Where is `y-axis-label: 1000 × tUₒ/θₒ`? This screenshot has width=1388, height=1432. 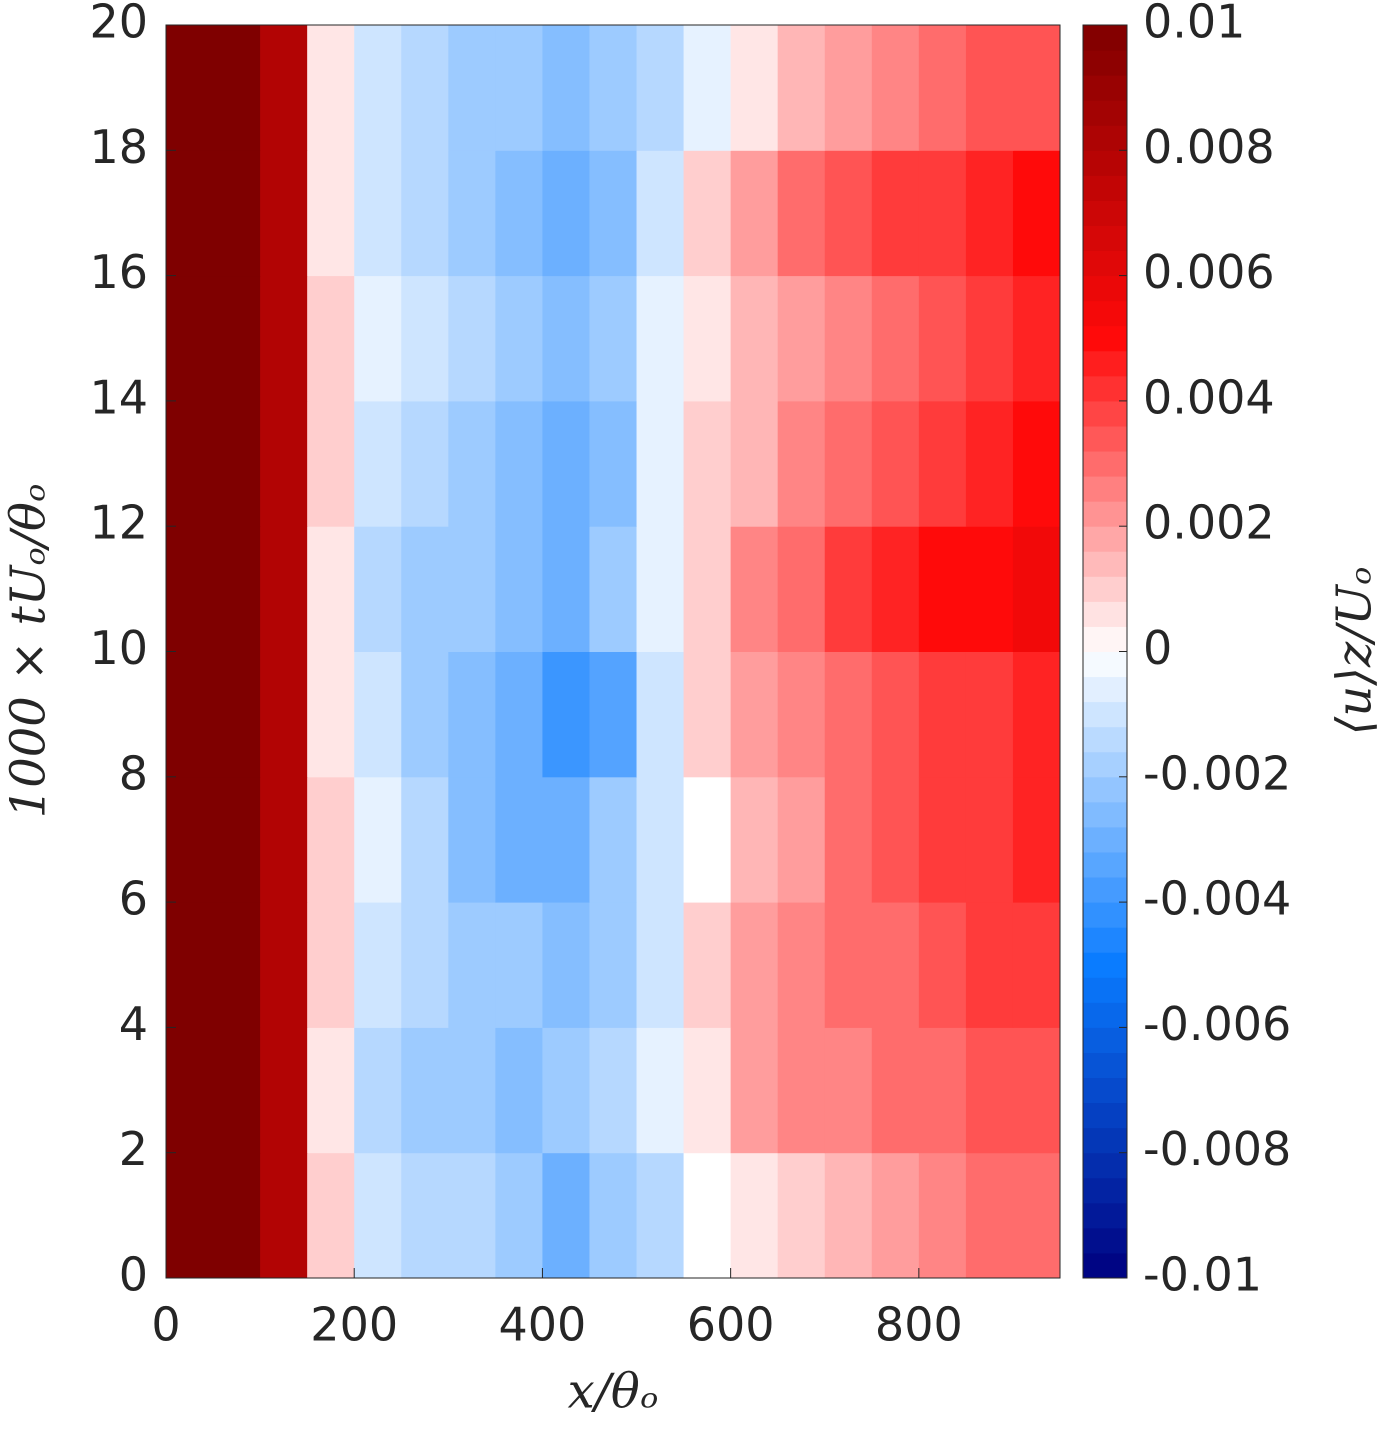
y-axis-label: 1000 × tUₒ/θₒ is located at coordinates (29, 651).